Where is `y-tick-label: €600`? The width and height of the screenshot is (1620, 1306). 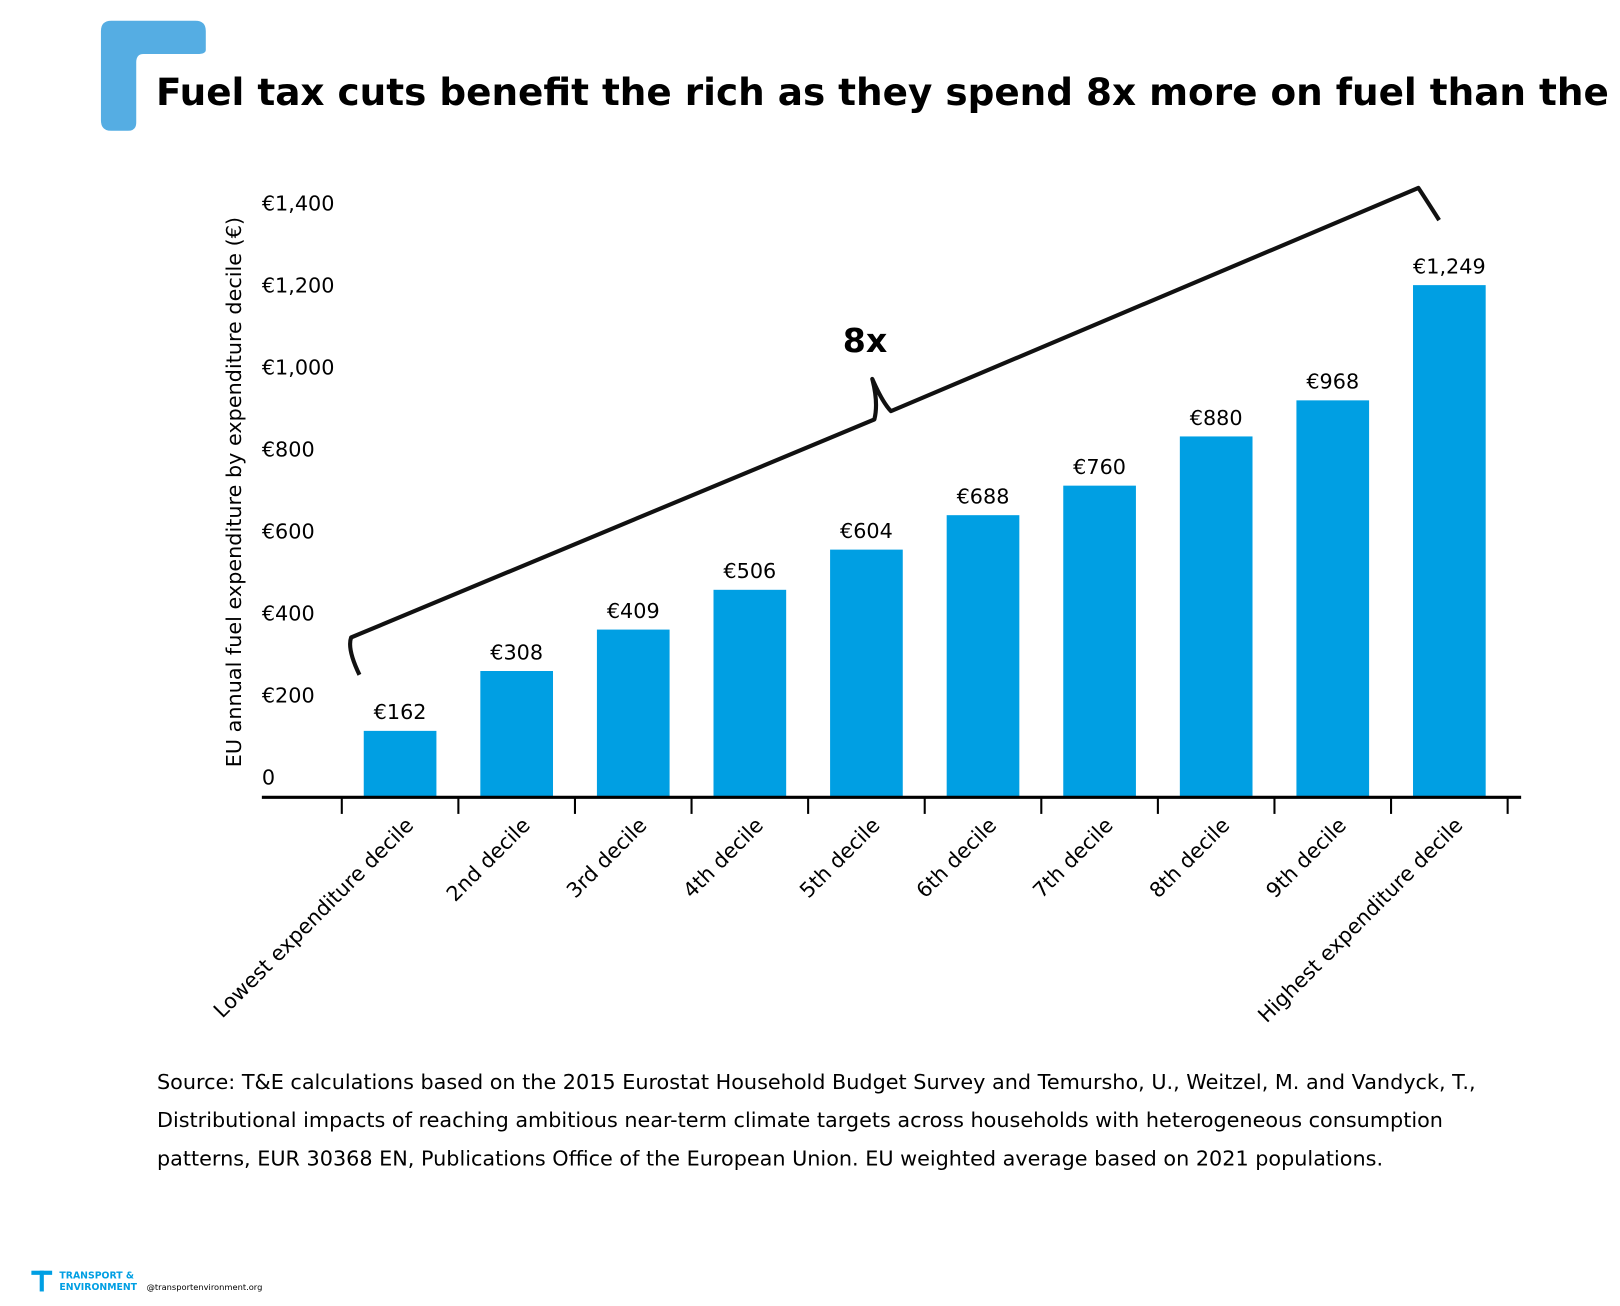 y-tick-label: €600 is located at coordinates (288, 532).